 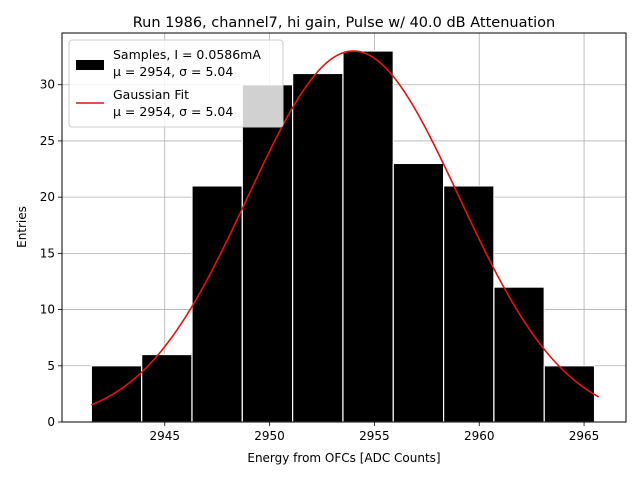 What do you see at coordinates (51, 366) in the screenshot?
I see `y-tick-label: 5` at bounding box center [51, 366].